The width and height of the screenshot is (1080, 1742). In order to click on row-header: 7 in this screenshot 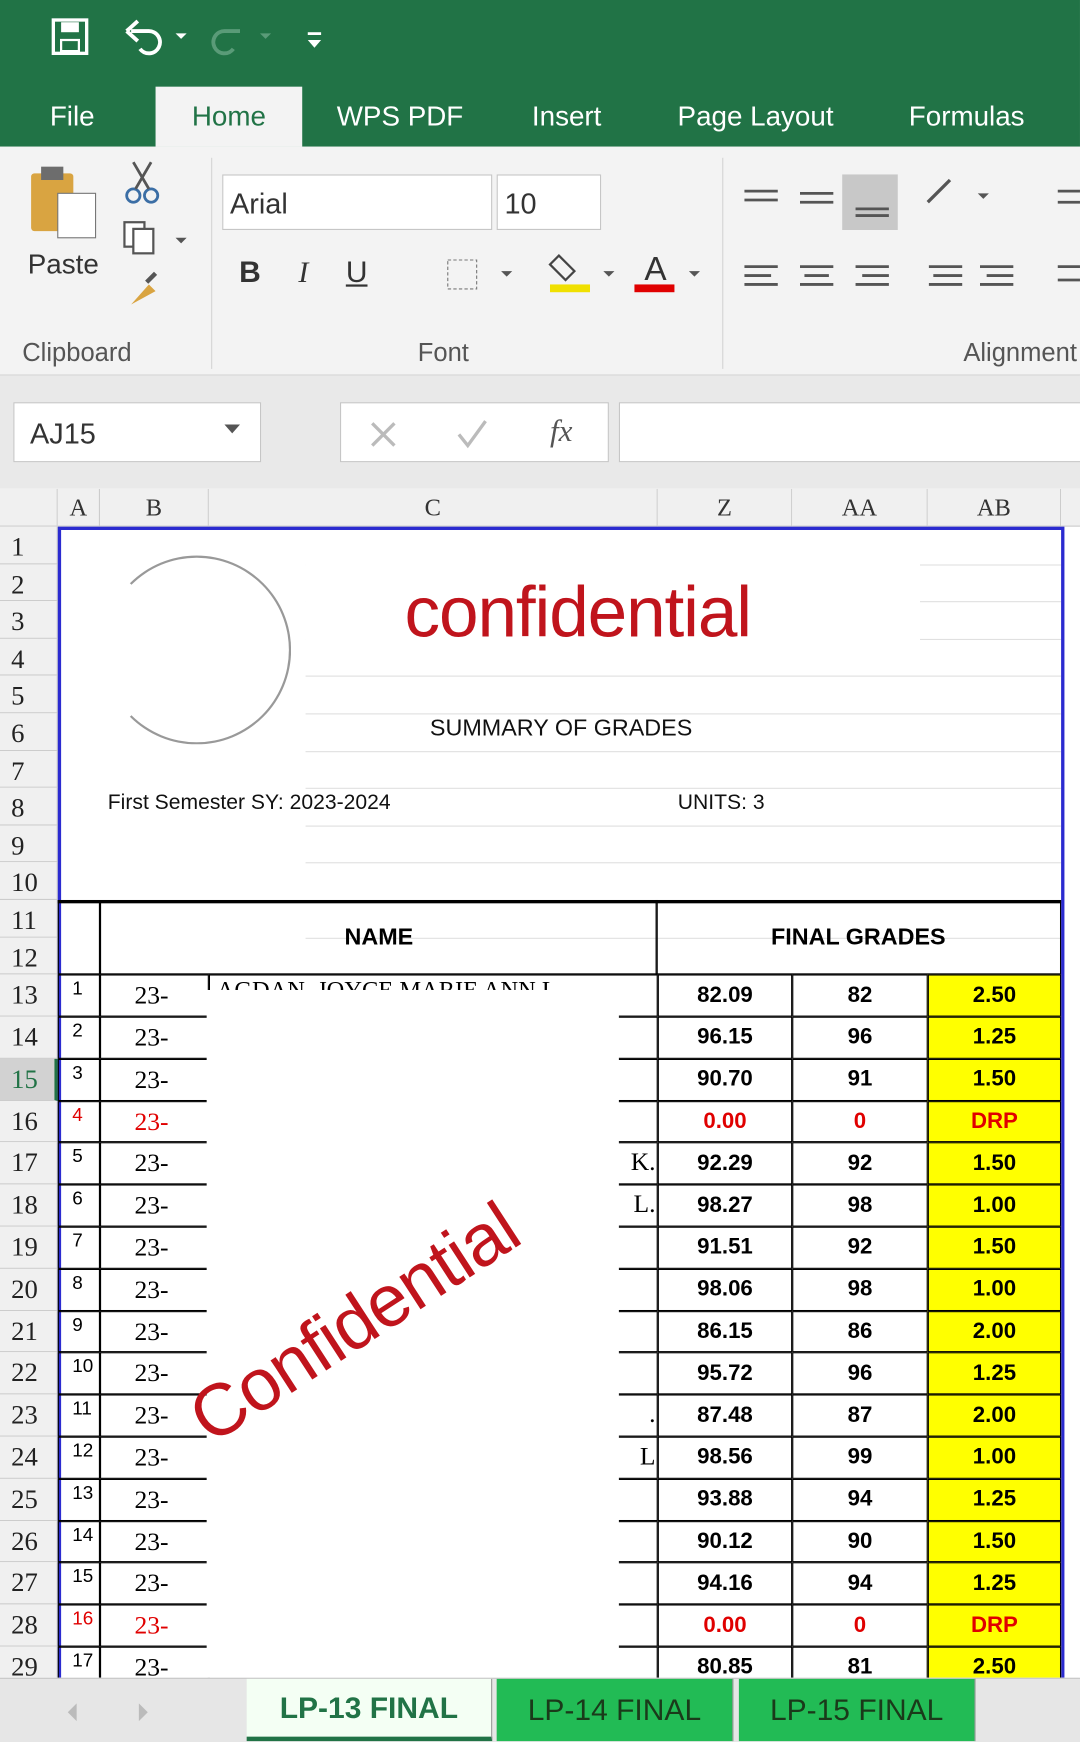, I will do `click(29, 769)`.